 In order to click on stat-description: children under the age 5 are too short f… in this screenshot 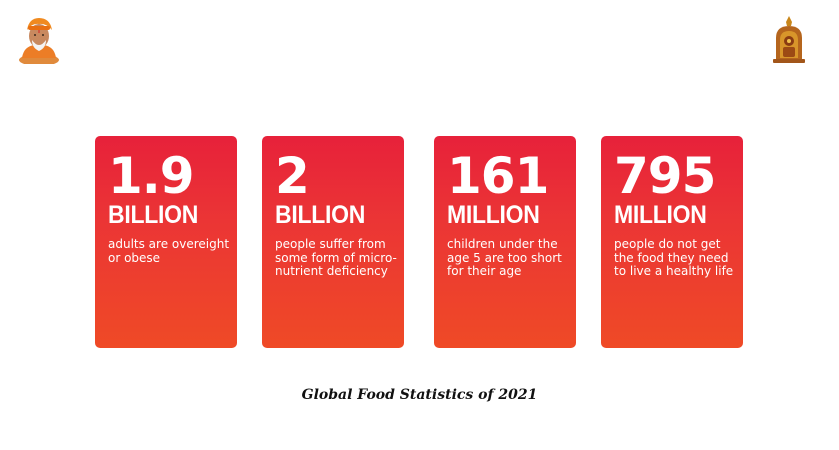, I will do `click(504, 258)`.